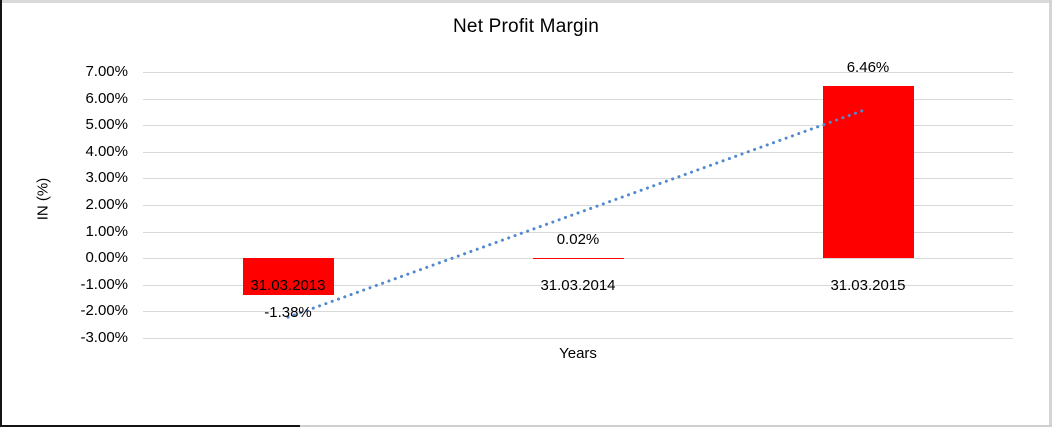  Describe the element at coordinates (106, 151) in the screenshot. I see `y-axis-tick-label: 4.00%` at that location.